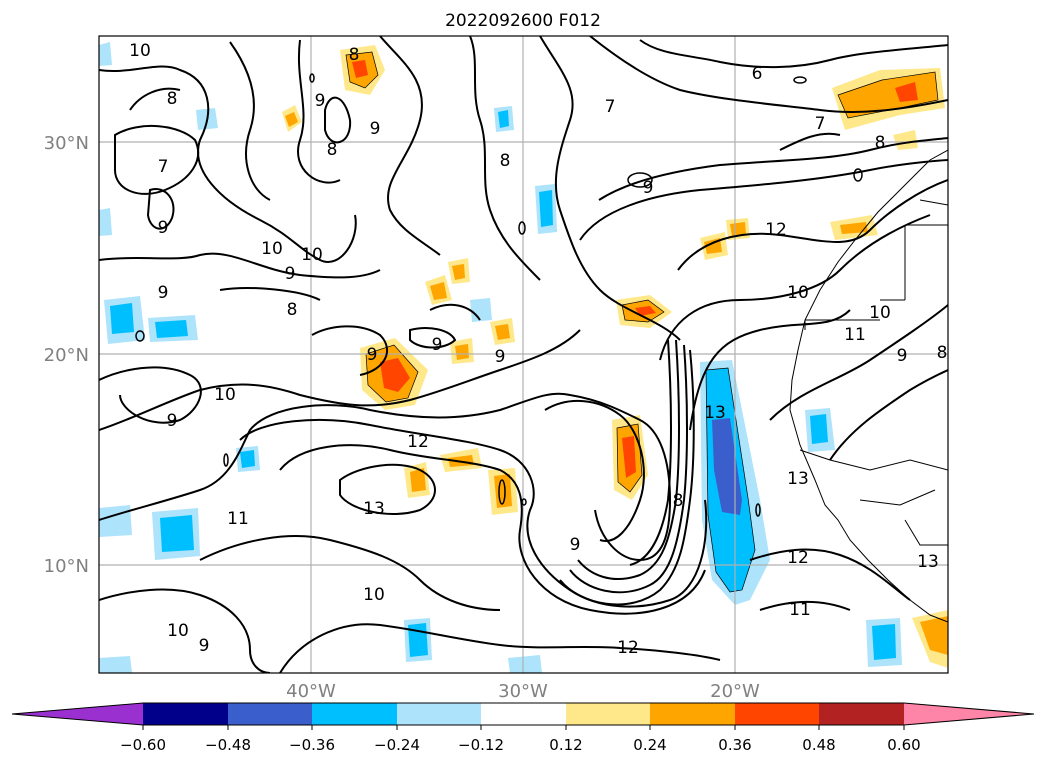 The width and height of the screenshot is (1047, 765). Describe the element at coordinates (312, 745) in the screenshot. I see `colorbar-tick-label: −0.36` at that location.